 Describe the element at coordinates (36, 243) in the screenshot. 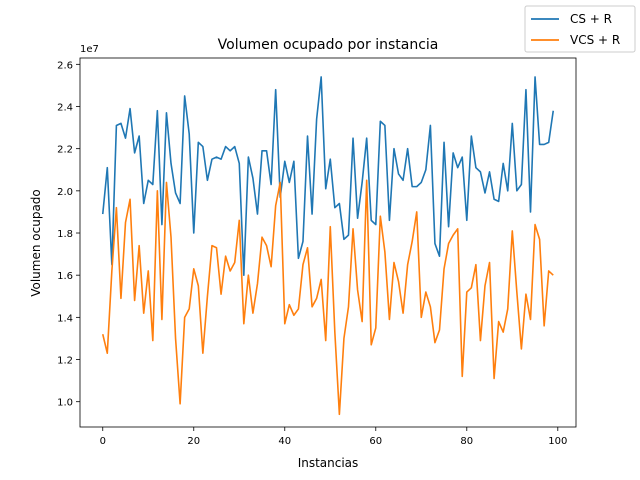

I see `y-axis-label: Volumen ocupado` at that location.